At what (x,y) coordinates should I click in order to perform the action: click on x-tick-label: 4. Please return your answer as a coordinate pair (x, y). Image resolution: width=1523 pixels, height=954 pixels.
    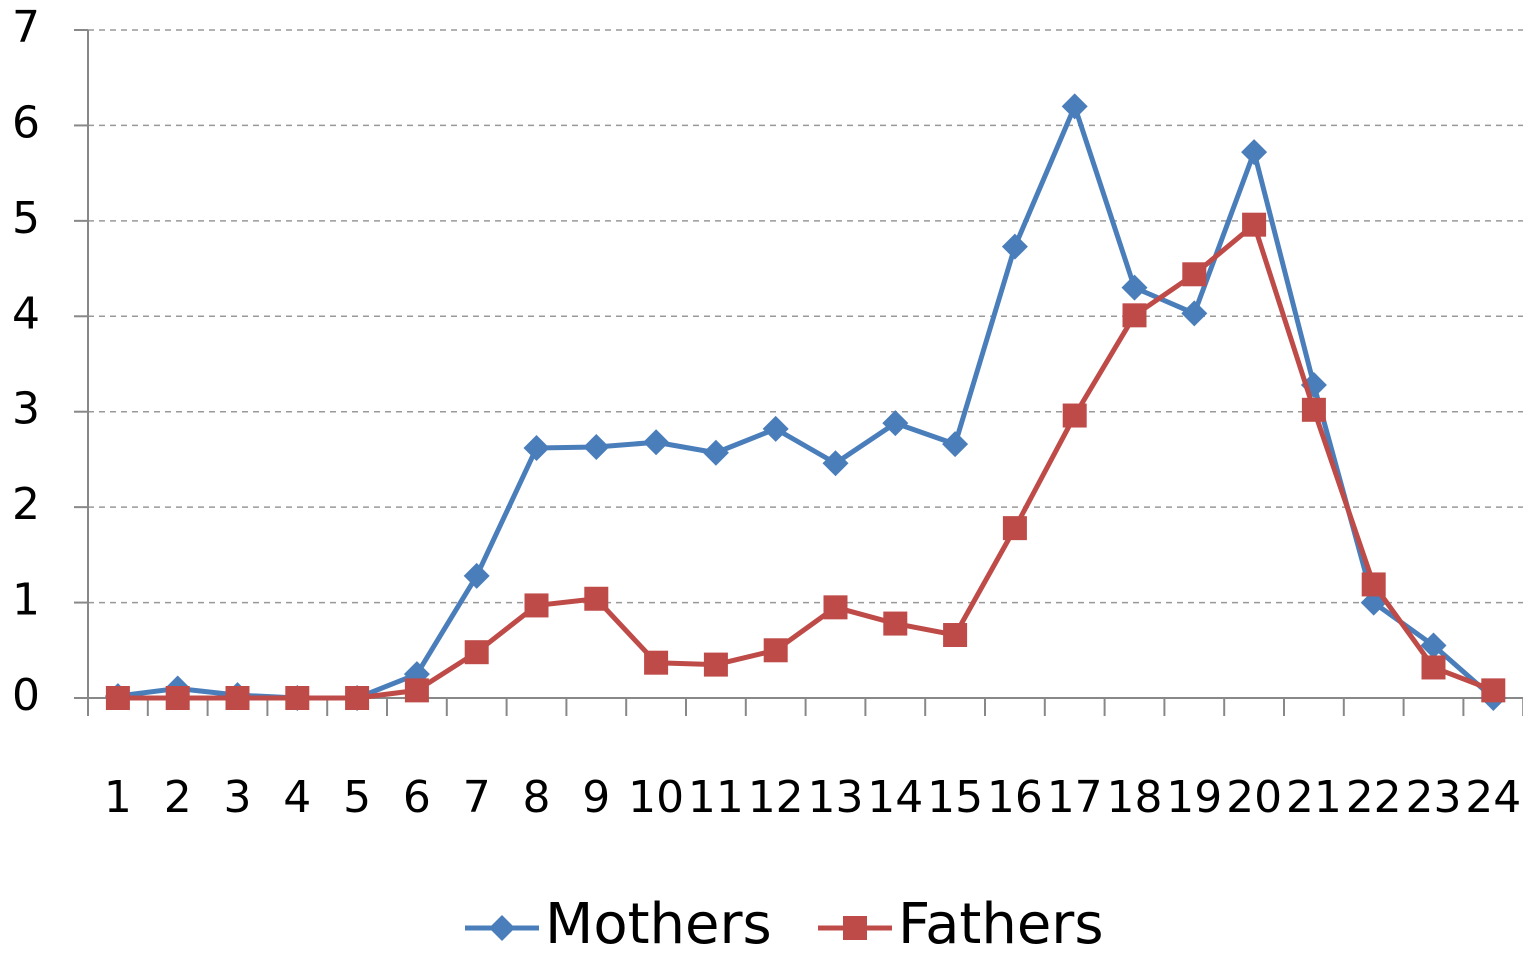
    Looking at the image, I should click on (297, 797).